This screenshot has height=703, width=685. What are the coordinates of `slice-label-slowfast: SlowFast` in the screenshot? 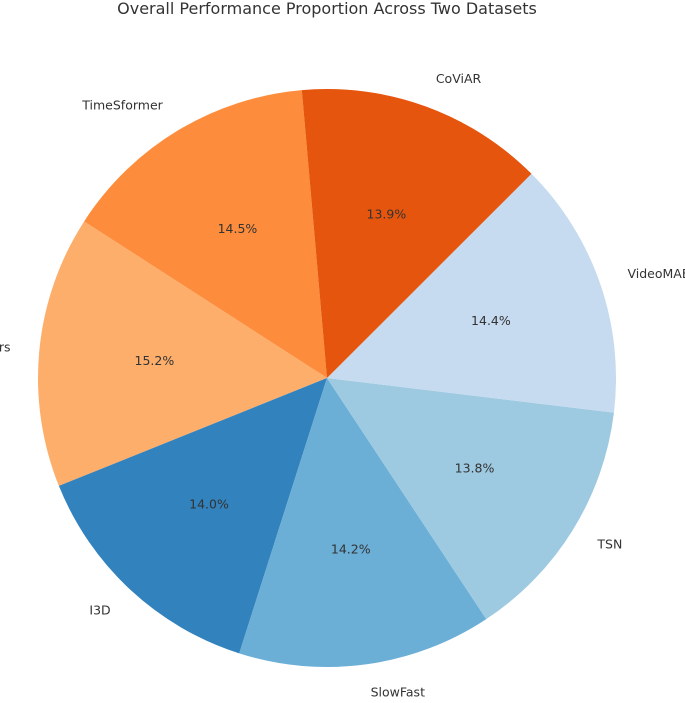 It's located at (398, 691).